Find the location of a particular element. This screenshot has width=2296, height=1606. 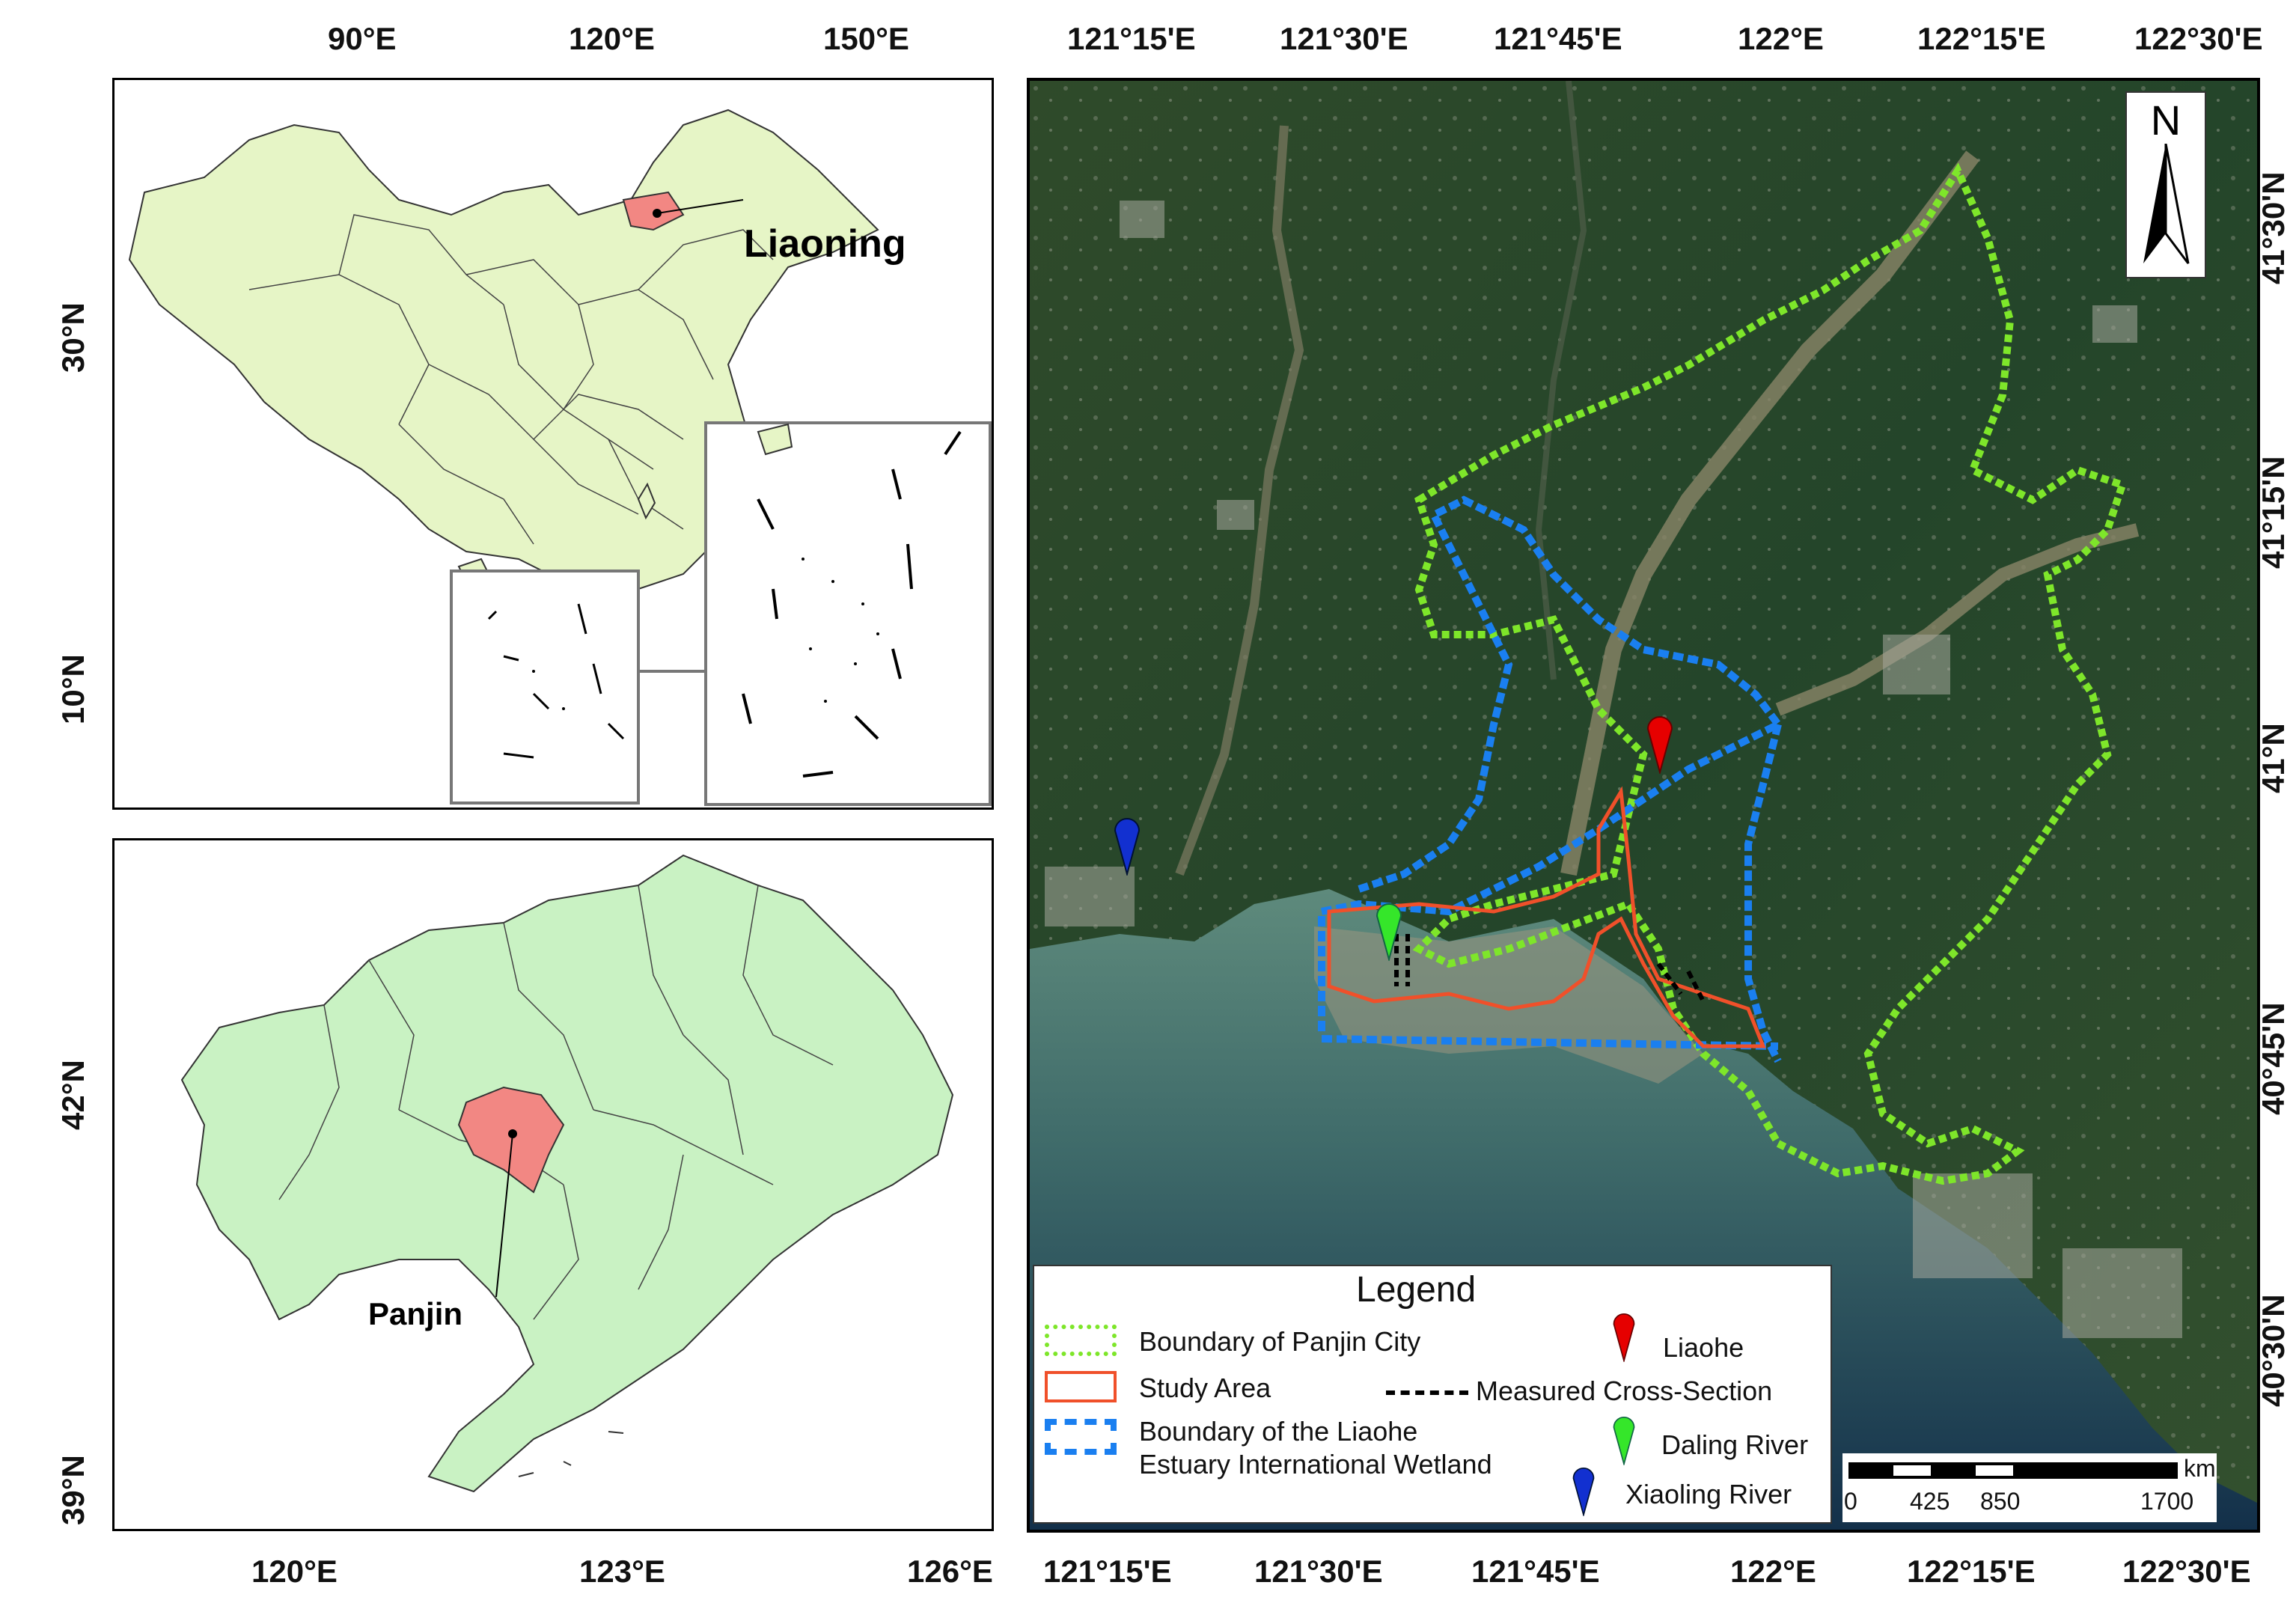

bottom-map-ytick-39n: 39°N is located at coordinates (73, 1490).